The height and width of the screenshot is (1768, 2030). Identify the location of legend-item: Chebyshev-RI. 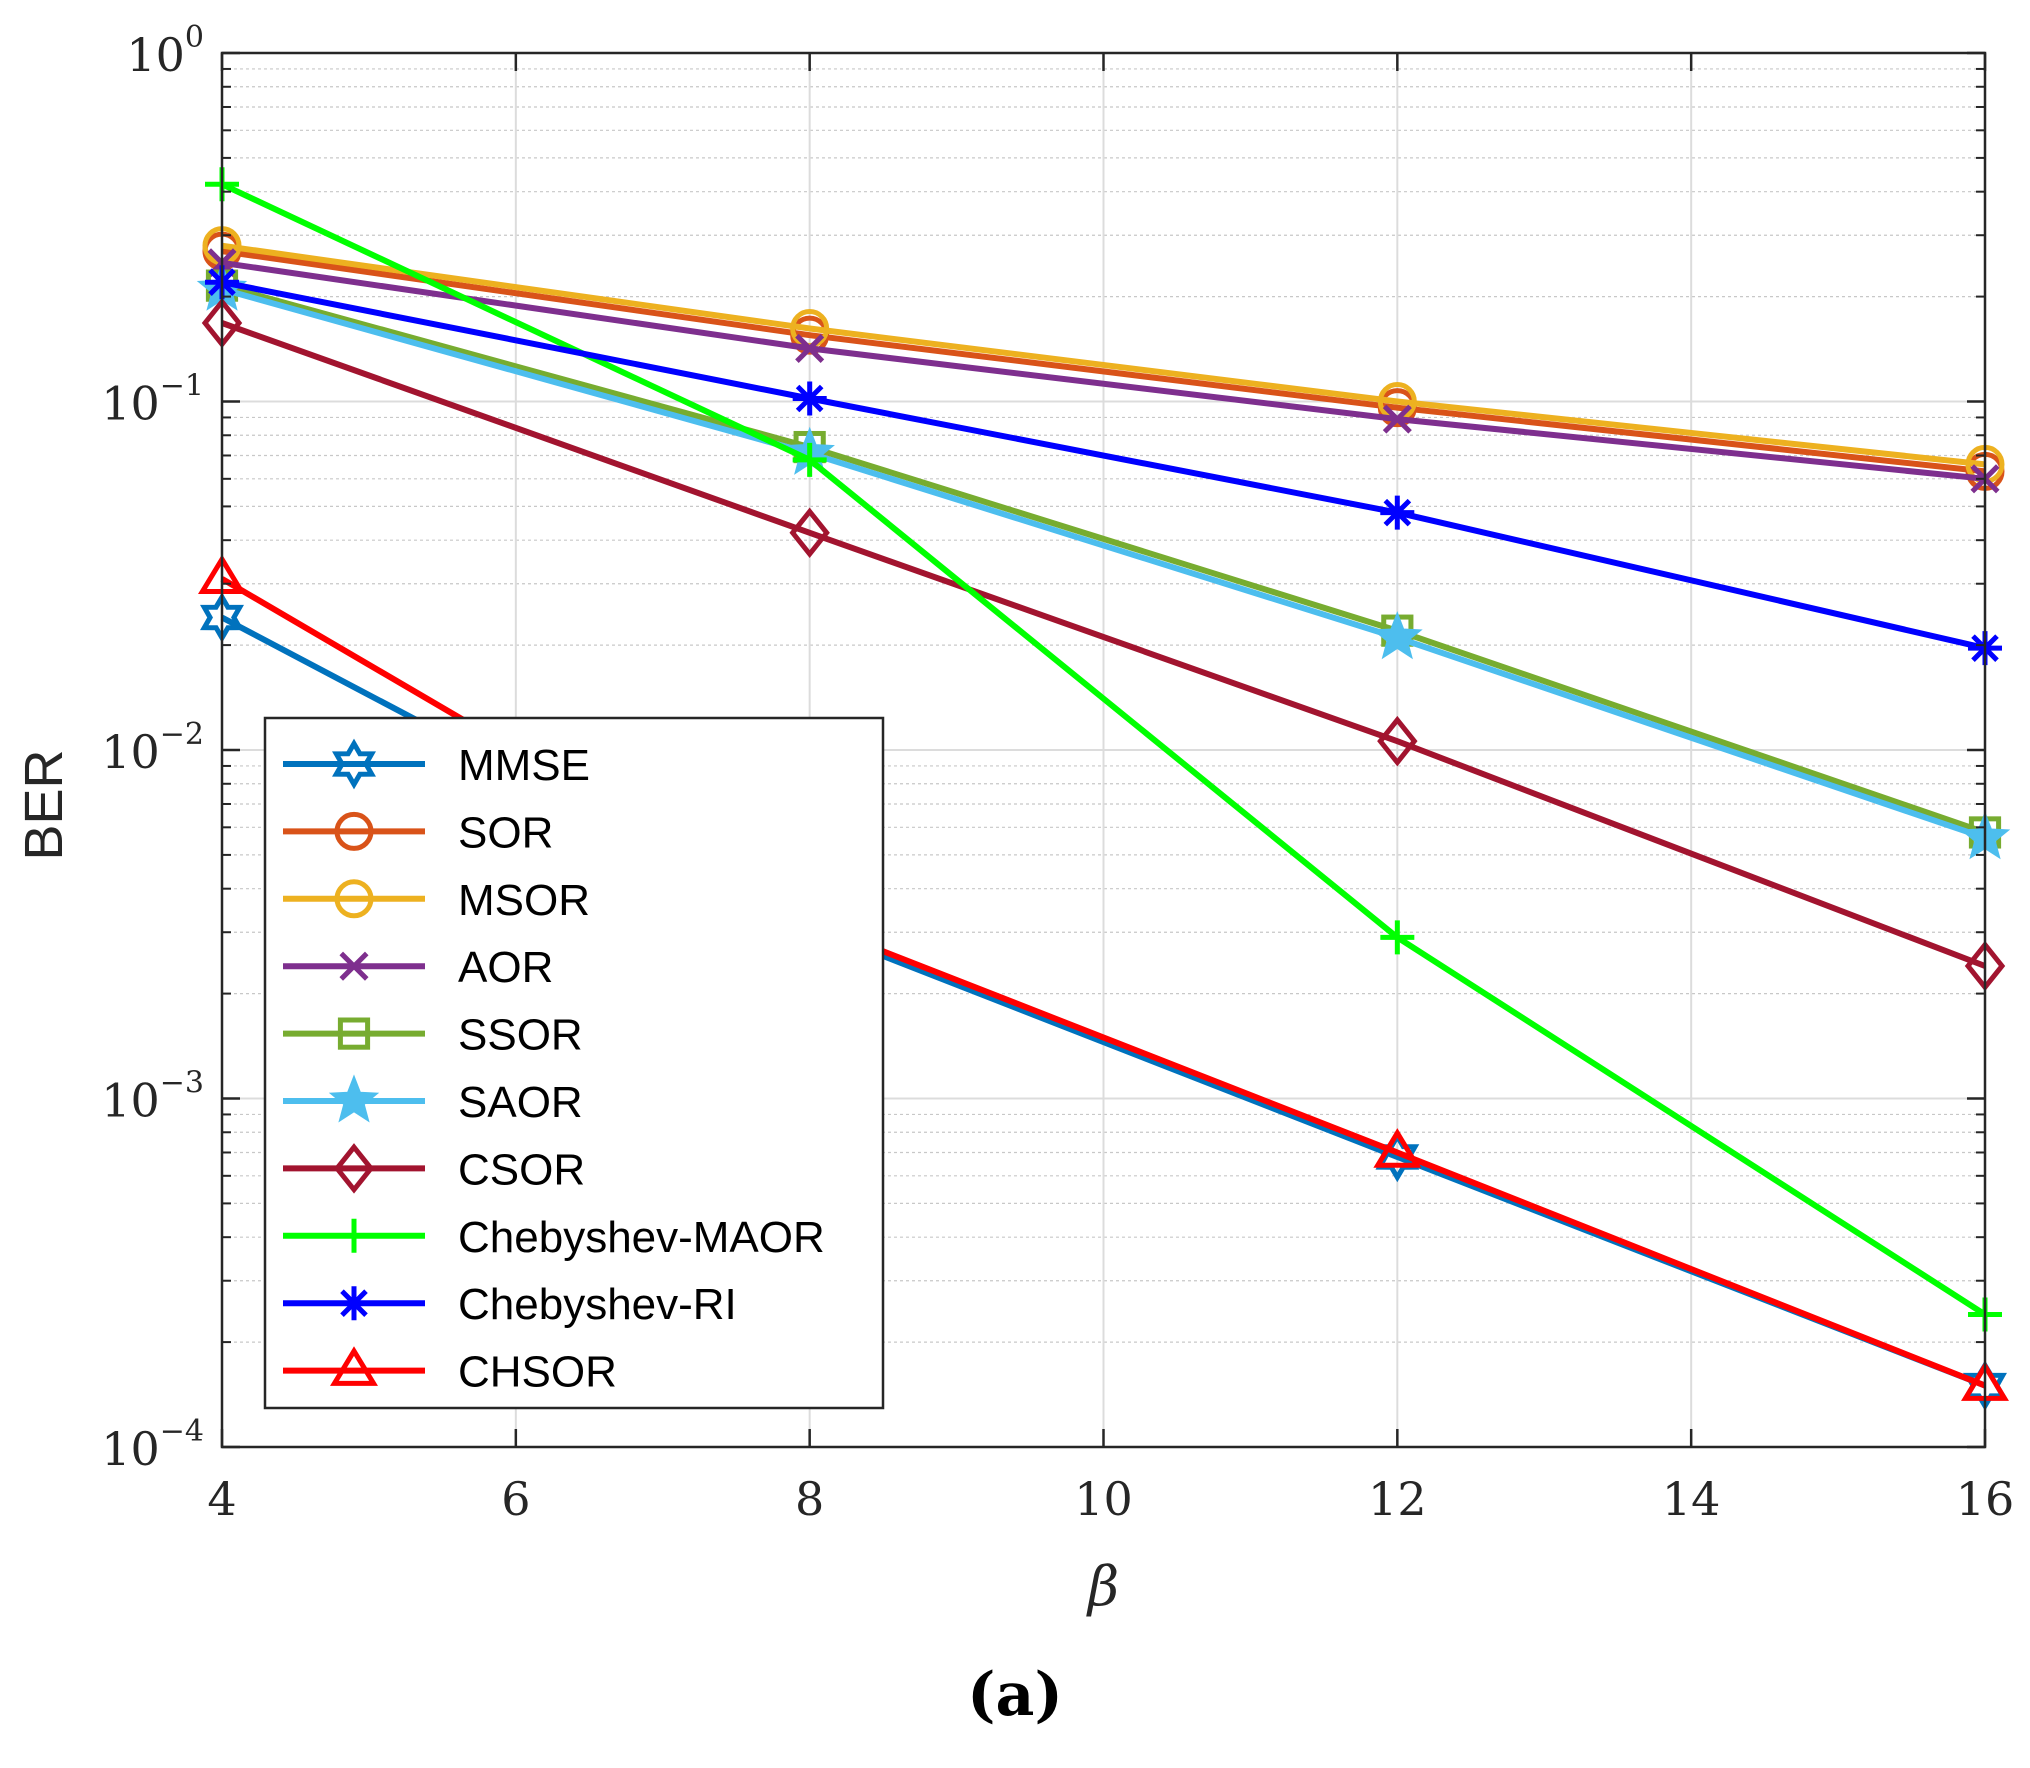
(510, 1304).